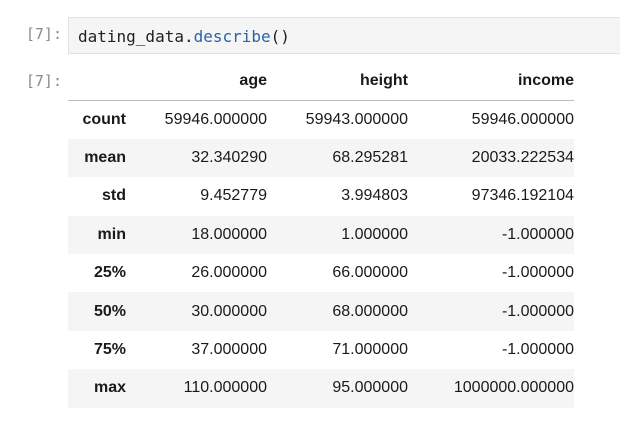  What do you see at coordinates (321, 273) in the screenshot?
I see `table-row-25: 25% 26.000000 66.000000 -1.000000` at bounding box center [321, 273].